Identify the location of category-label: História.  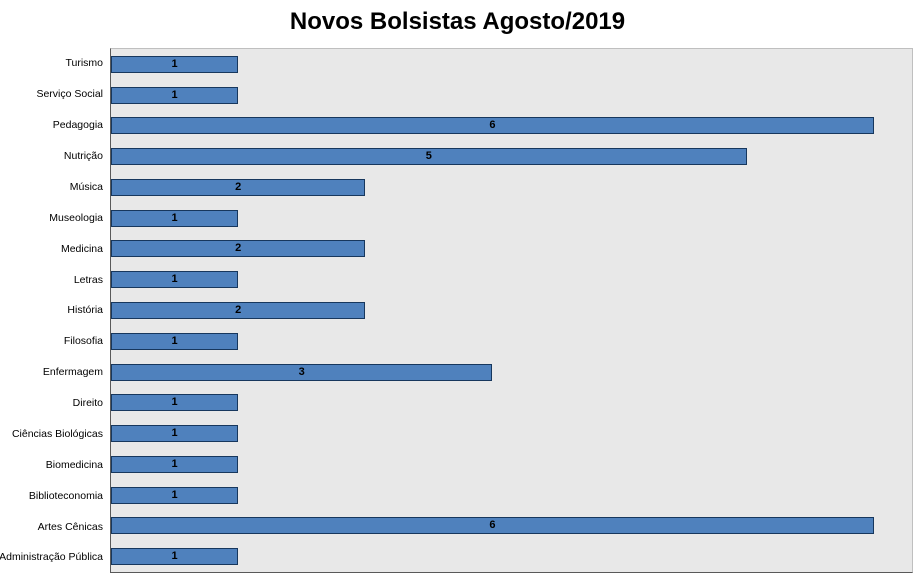
(85, 310).